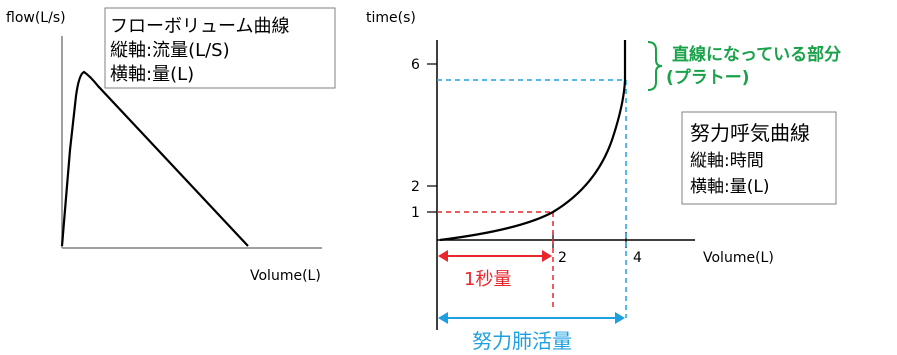 The image size is (897, 355). What do you see at coordinates (637, 258) in the screenshot?
I see `x-tick-4: 4` at bounding box center [637, 258].